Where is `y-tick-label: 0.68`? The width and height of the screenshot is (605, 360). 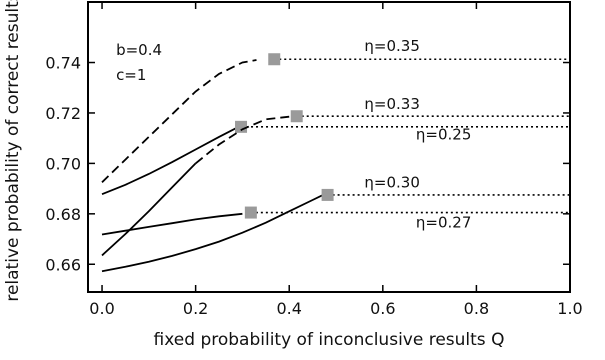 y-tick-label: 0.68 is located at coordinates (63, 214).